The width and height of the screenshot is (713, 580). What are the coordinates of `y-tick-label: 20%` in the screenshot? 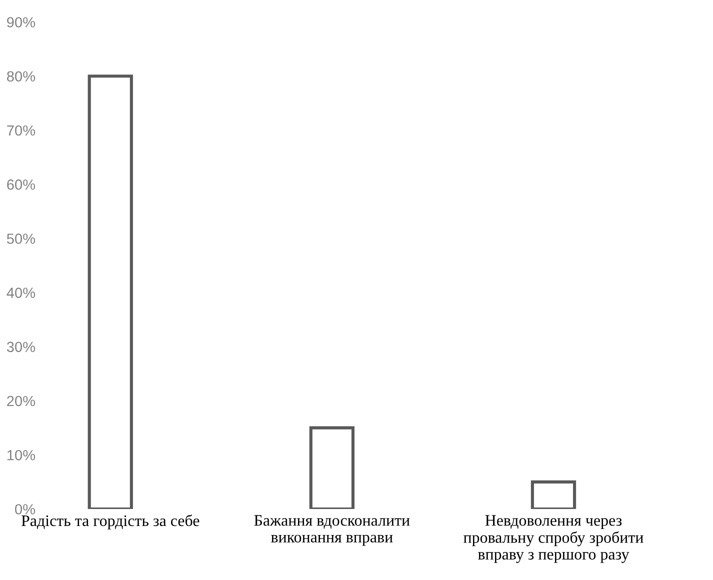 It's located at (21, 401).